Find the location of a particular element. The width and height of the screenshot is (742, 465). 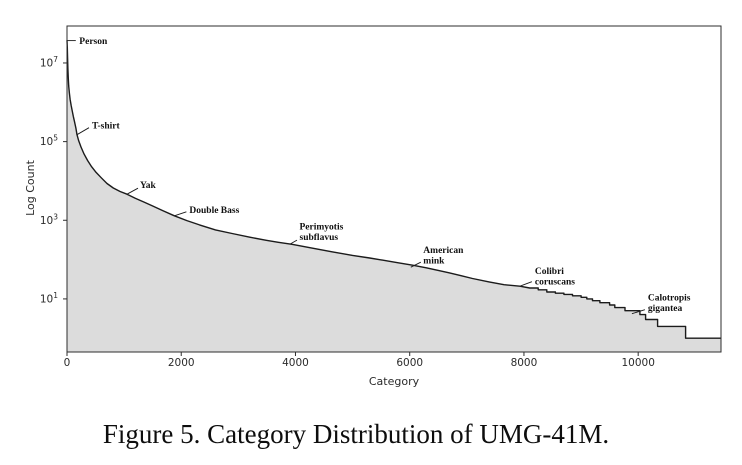

annotation-text: T-shirt is located at coordinates (106, 127).